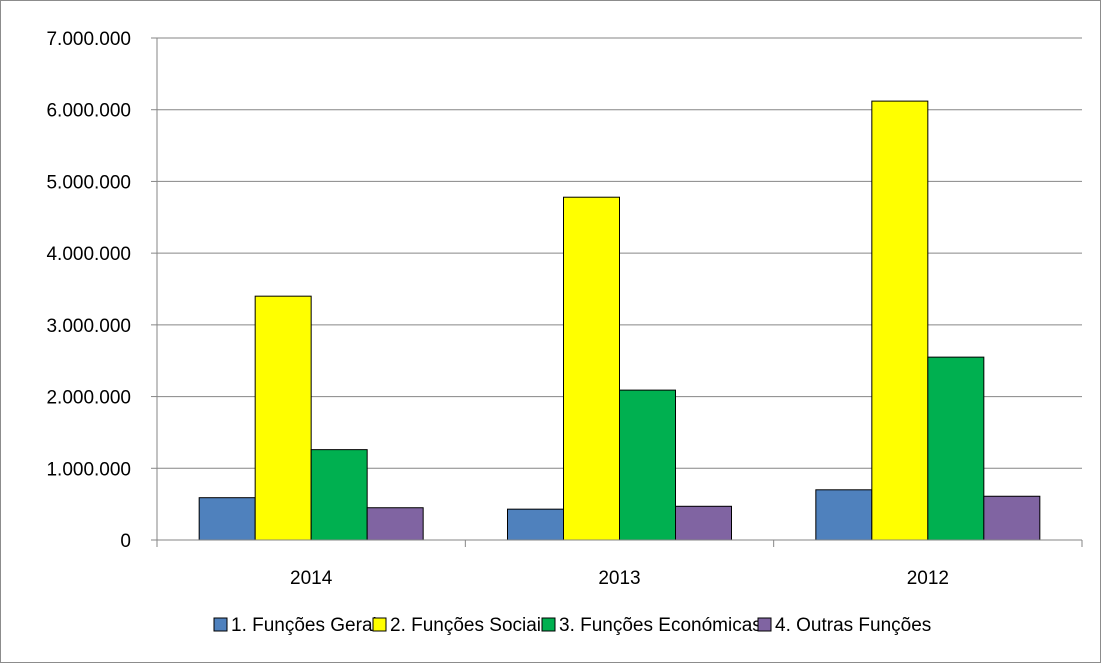 The width and height of the screenshot is (1101, 663). What do you see at coordinates (88, 111) in the screenshot?
I see `y-tick-label: 6.000.000` at bounding box center [88, 111].